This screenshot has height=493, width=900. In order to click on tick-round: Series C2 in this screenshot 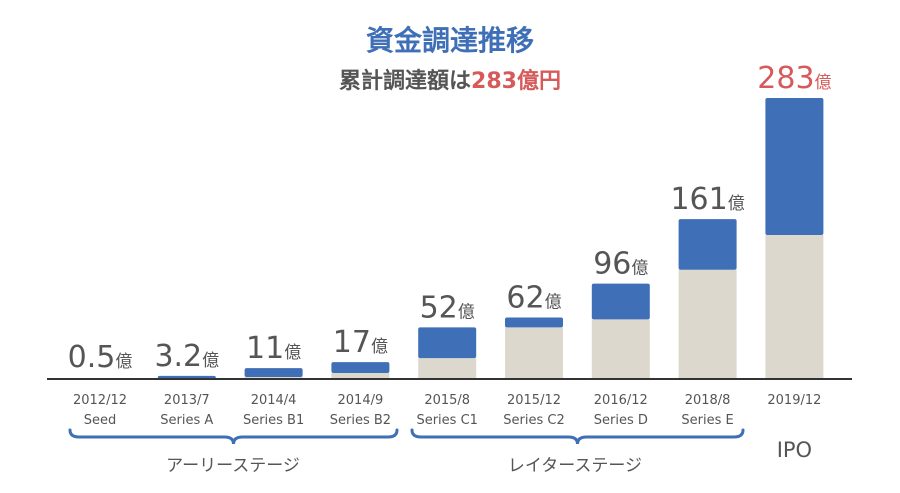, I will do `click(533, 420)`.